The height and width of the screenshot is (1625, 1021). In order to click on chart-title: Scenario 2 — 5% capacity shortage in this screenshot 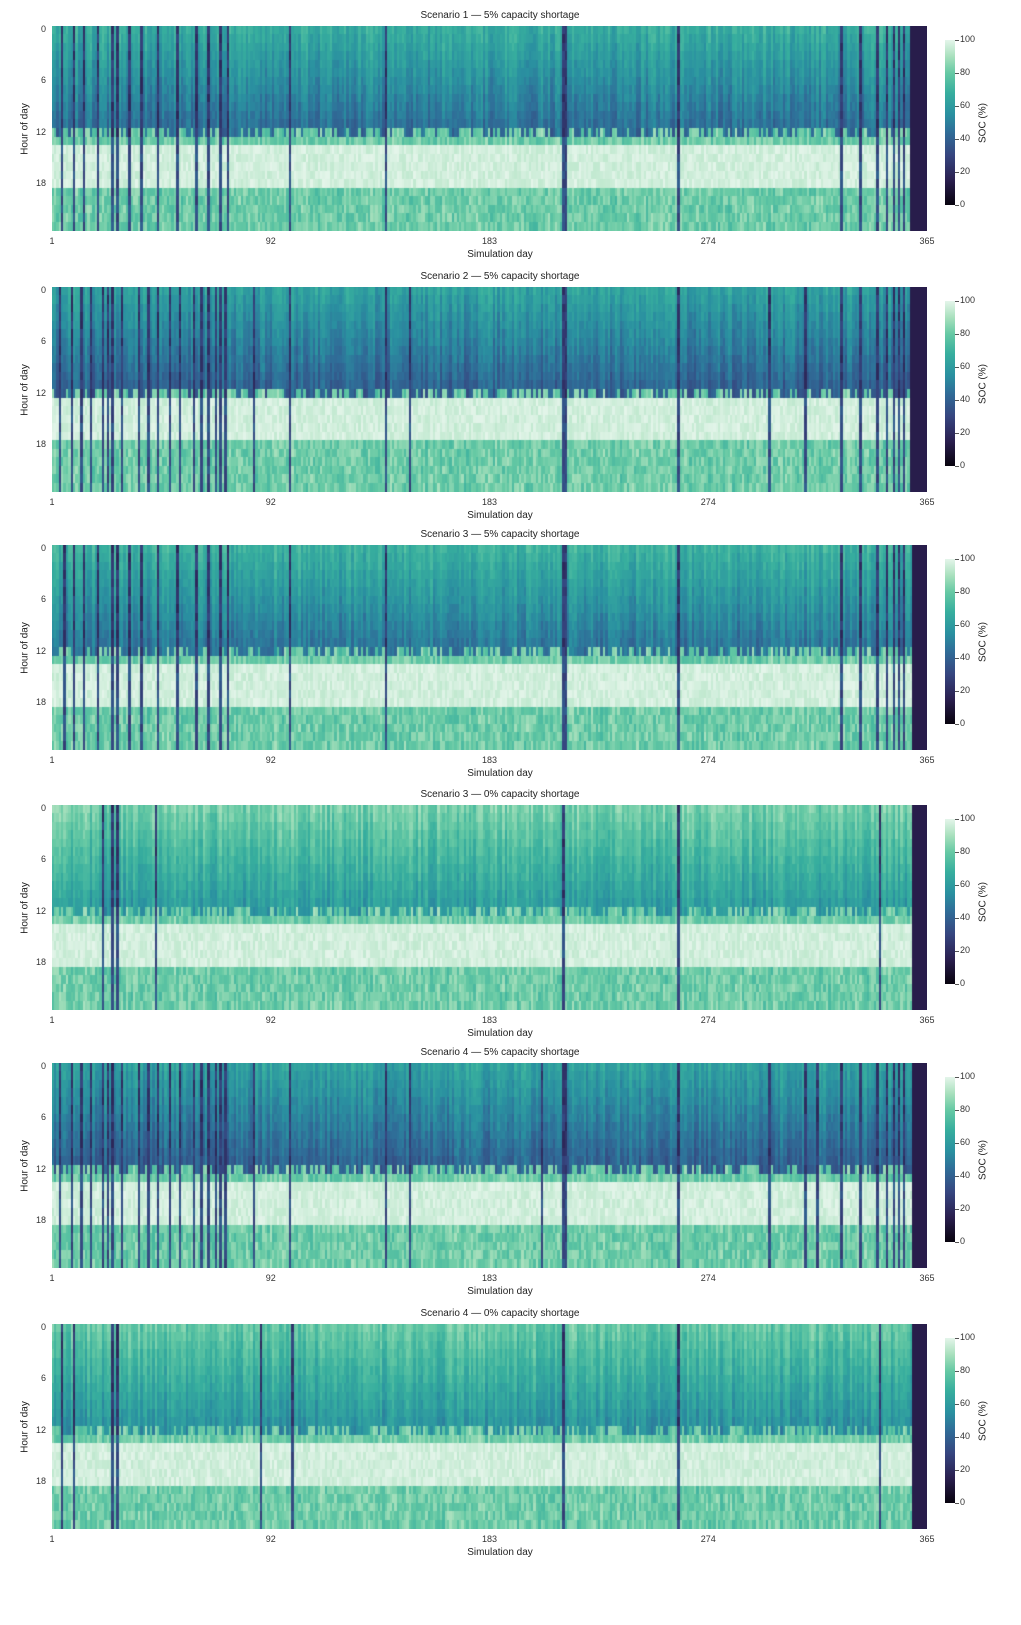, I will do `click(500, 276)`.